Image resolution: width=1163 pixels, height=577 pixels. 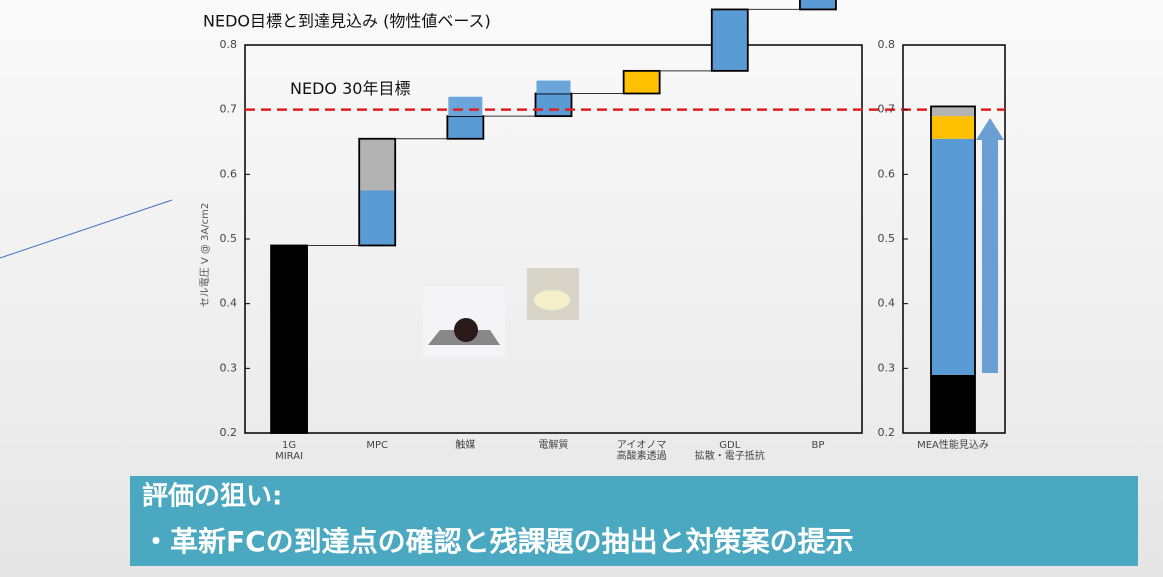 I want to click on banner-heading: 評価の狙い:, so click(x=212, y=496).